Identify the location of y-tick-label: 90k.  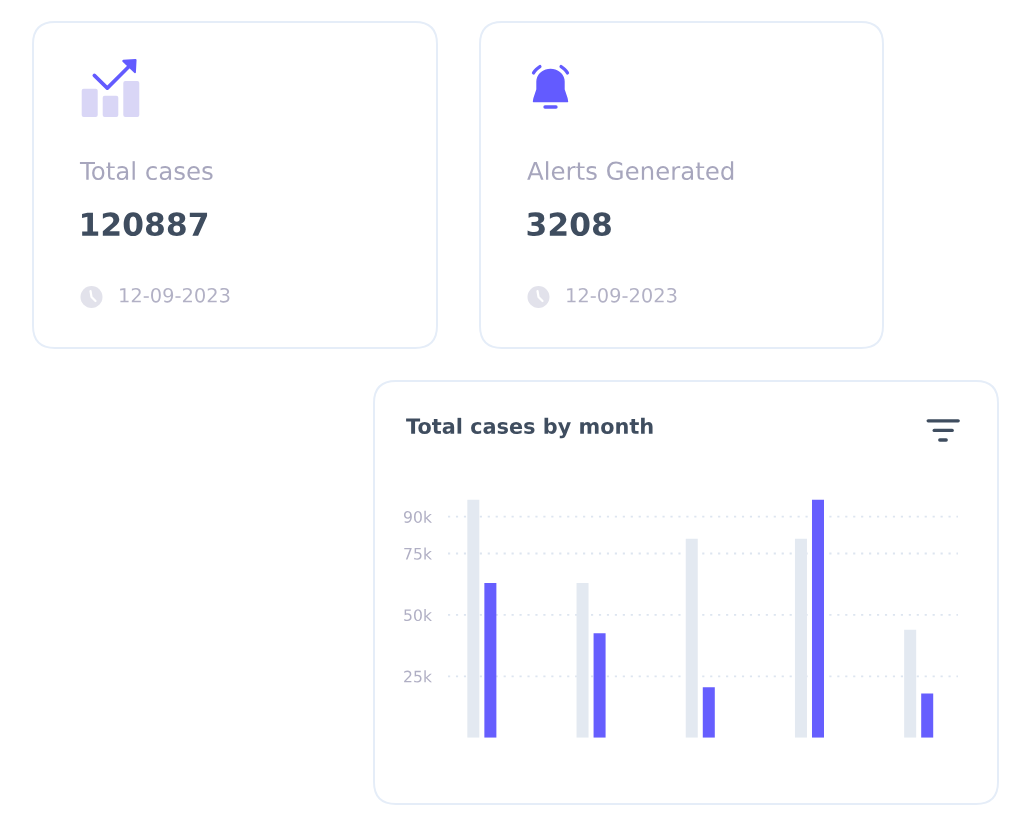
(417, 516).